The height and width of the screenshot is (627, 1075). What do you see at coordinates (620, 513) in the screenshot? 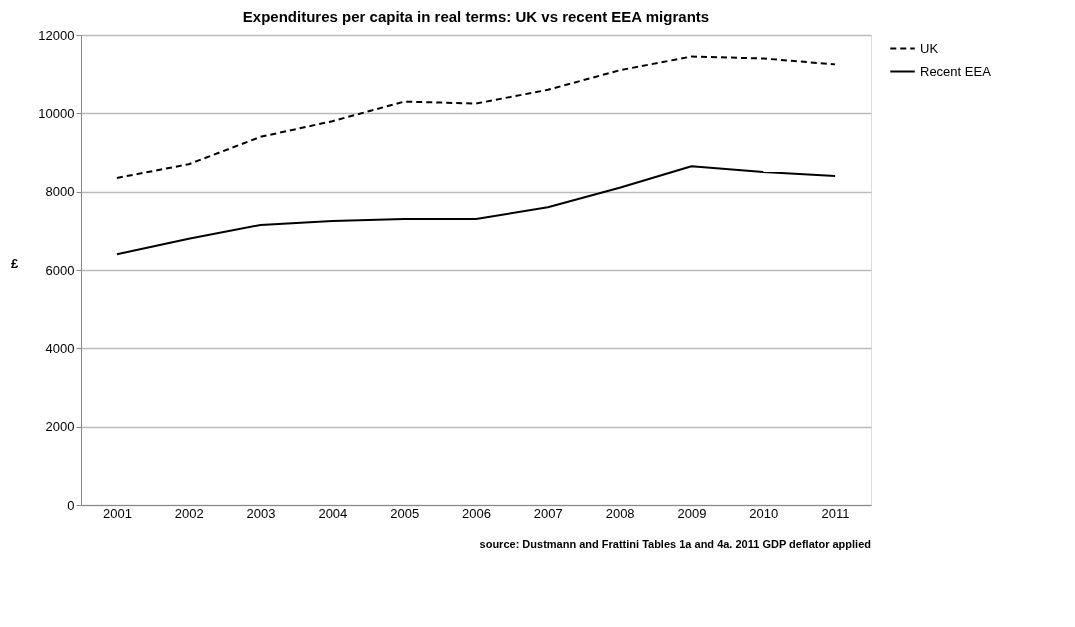
I see `x-tick-label: 2008` at bounding box center [620, 513].